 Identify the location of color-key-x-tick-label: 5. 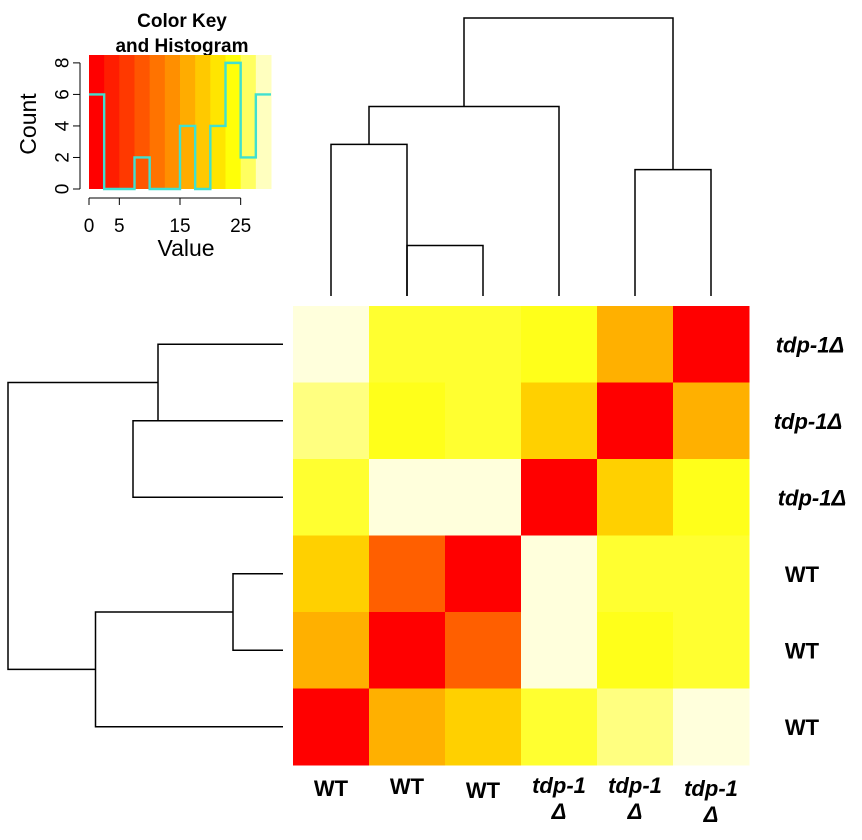
(119, 226).